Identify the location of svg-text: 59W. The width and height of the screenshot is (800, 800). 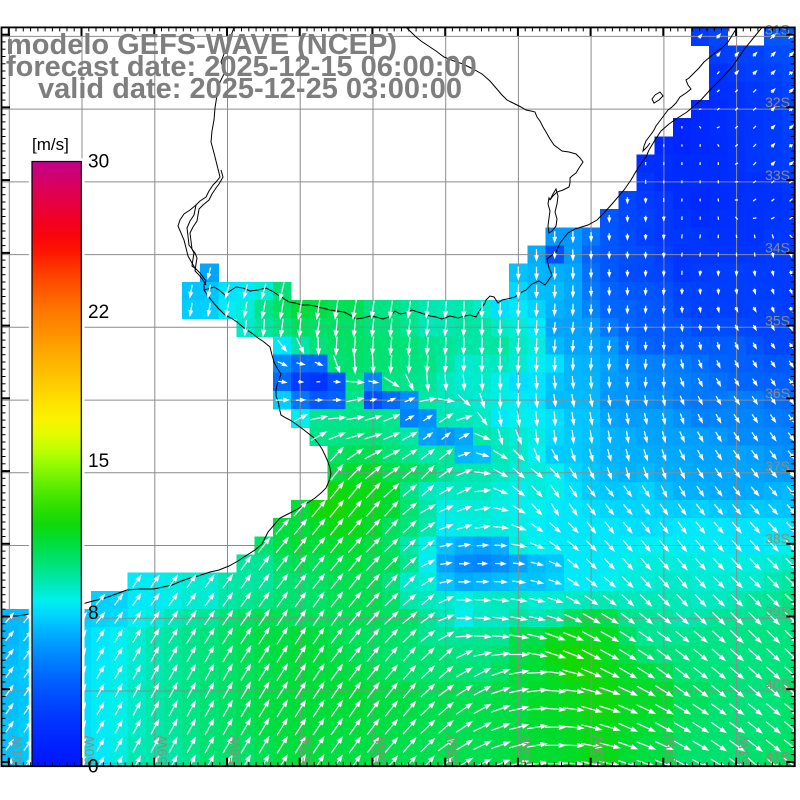
(162, 750).